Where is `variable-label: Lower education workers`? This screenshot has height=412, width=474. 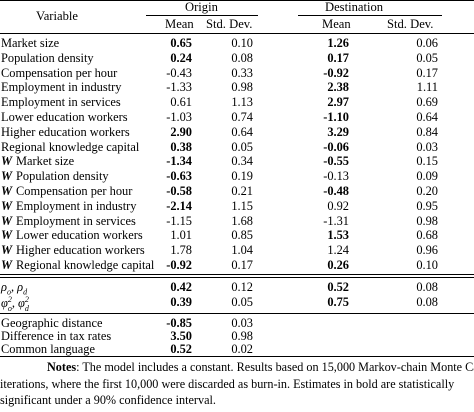 variable-label: Lower education workers is located at coordinates (64, 117).